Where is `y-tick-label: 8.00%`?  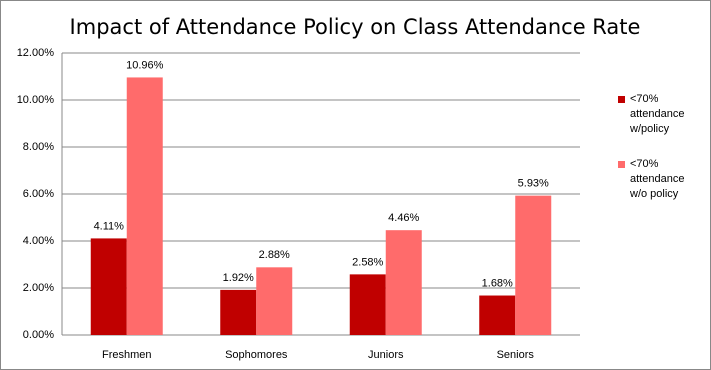 y-tick-label: 8.00% is located at coordinates (38, 147).